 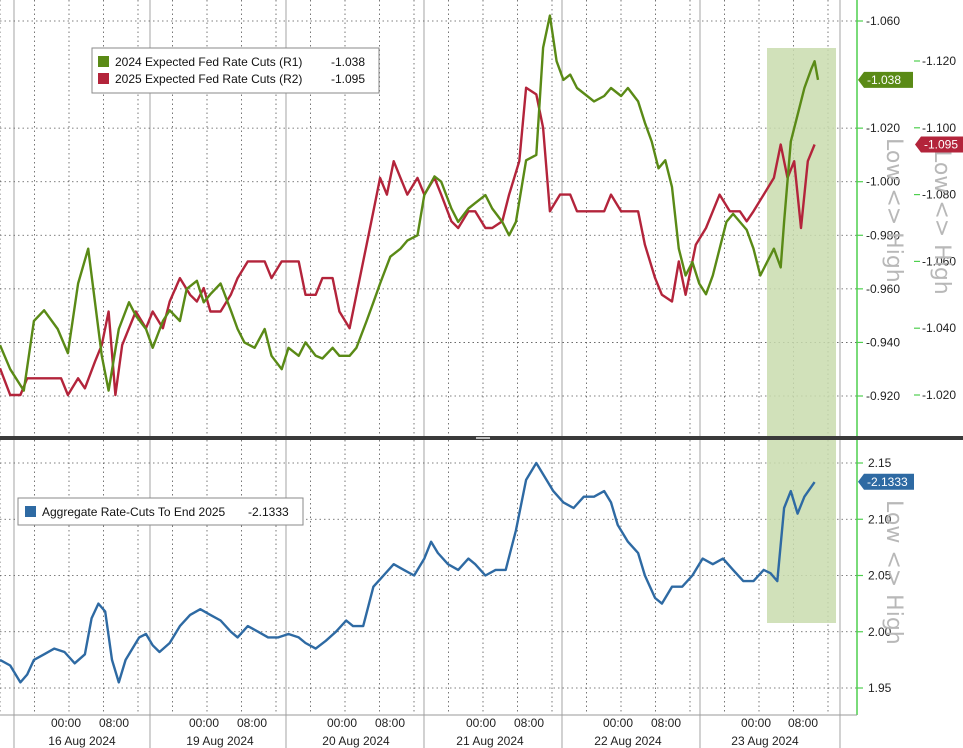 I want to click on last-value-badge-r2-text: -1.095, so click(x=941, y=145).